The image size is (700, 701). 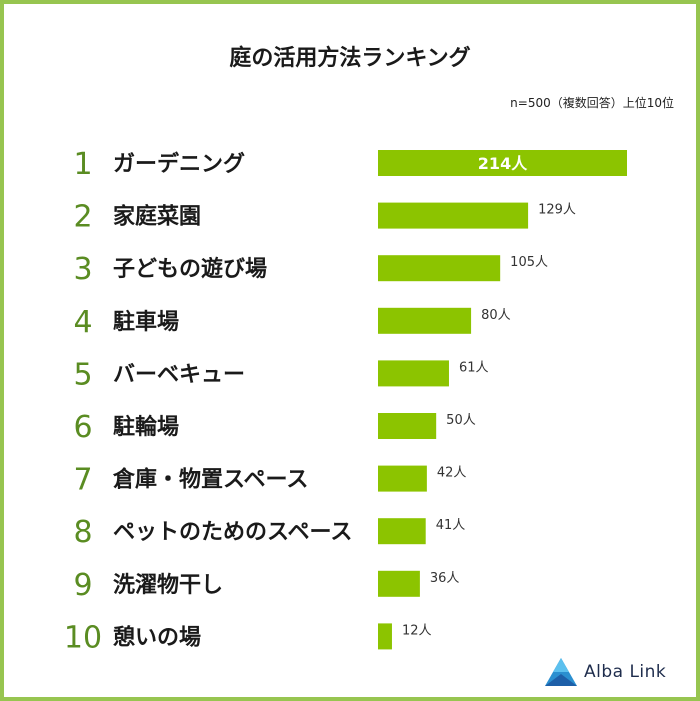 What do you see at coordinates (557, 210) in the screenshot?
I see `value-label: 129人` at bounding box center [557, 210].